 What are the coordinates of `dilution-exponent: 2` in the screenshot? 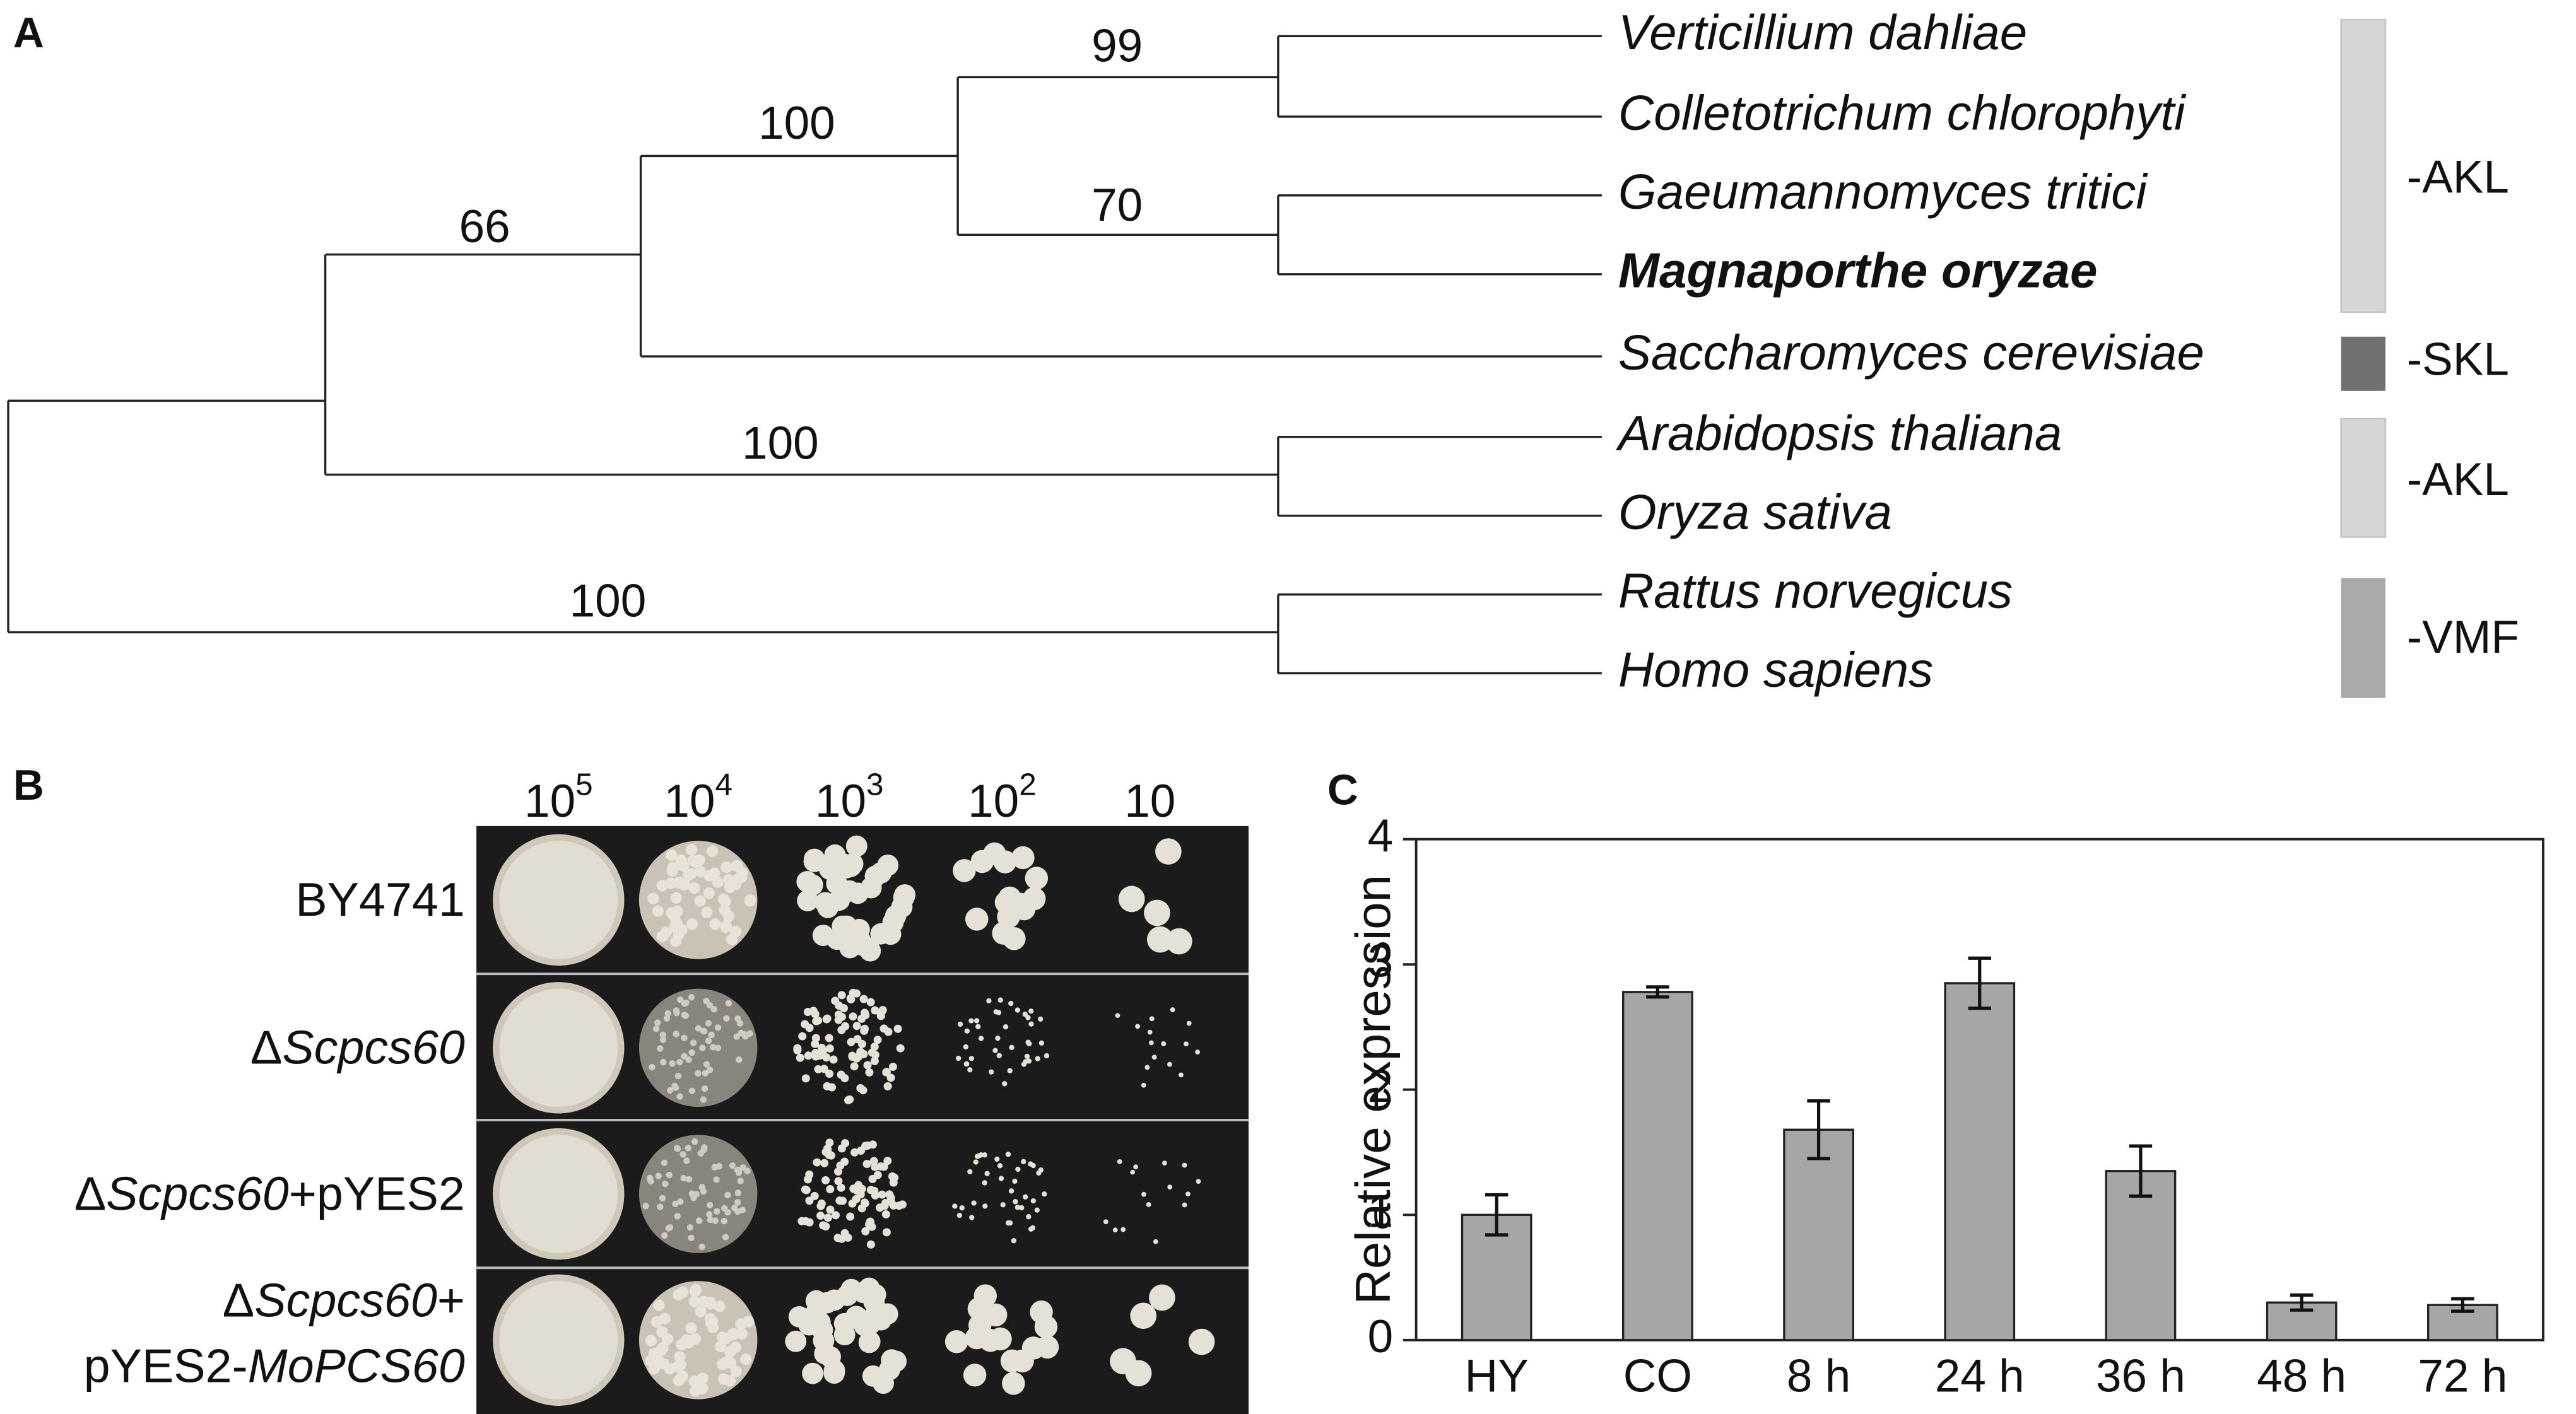 It's located at (1028, 784).